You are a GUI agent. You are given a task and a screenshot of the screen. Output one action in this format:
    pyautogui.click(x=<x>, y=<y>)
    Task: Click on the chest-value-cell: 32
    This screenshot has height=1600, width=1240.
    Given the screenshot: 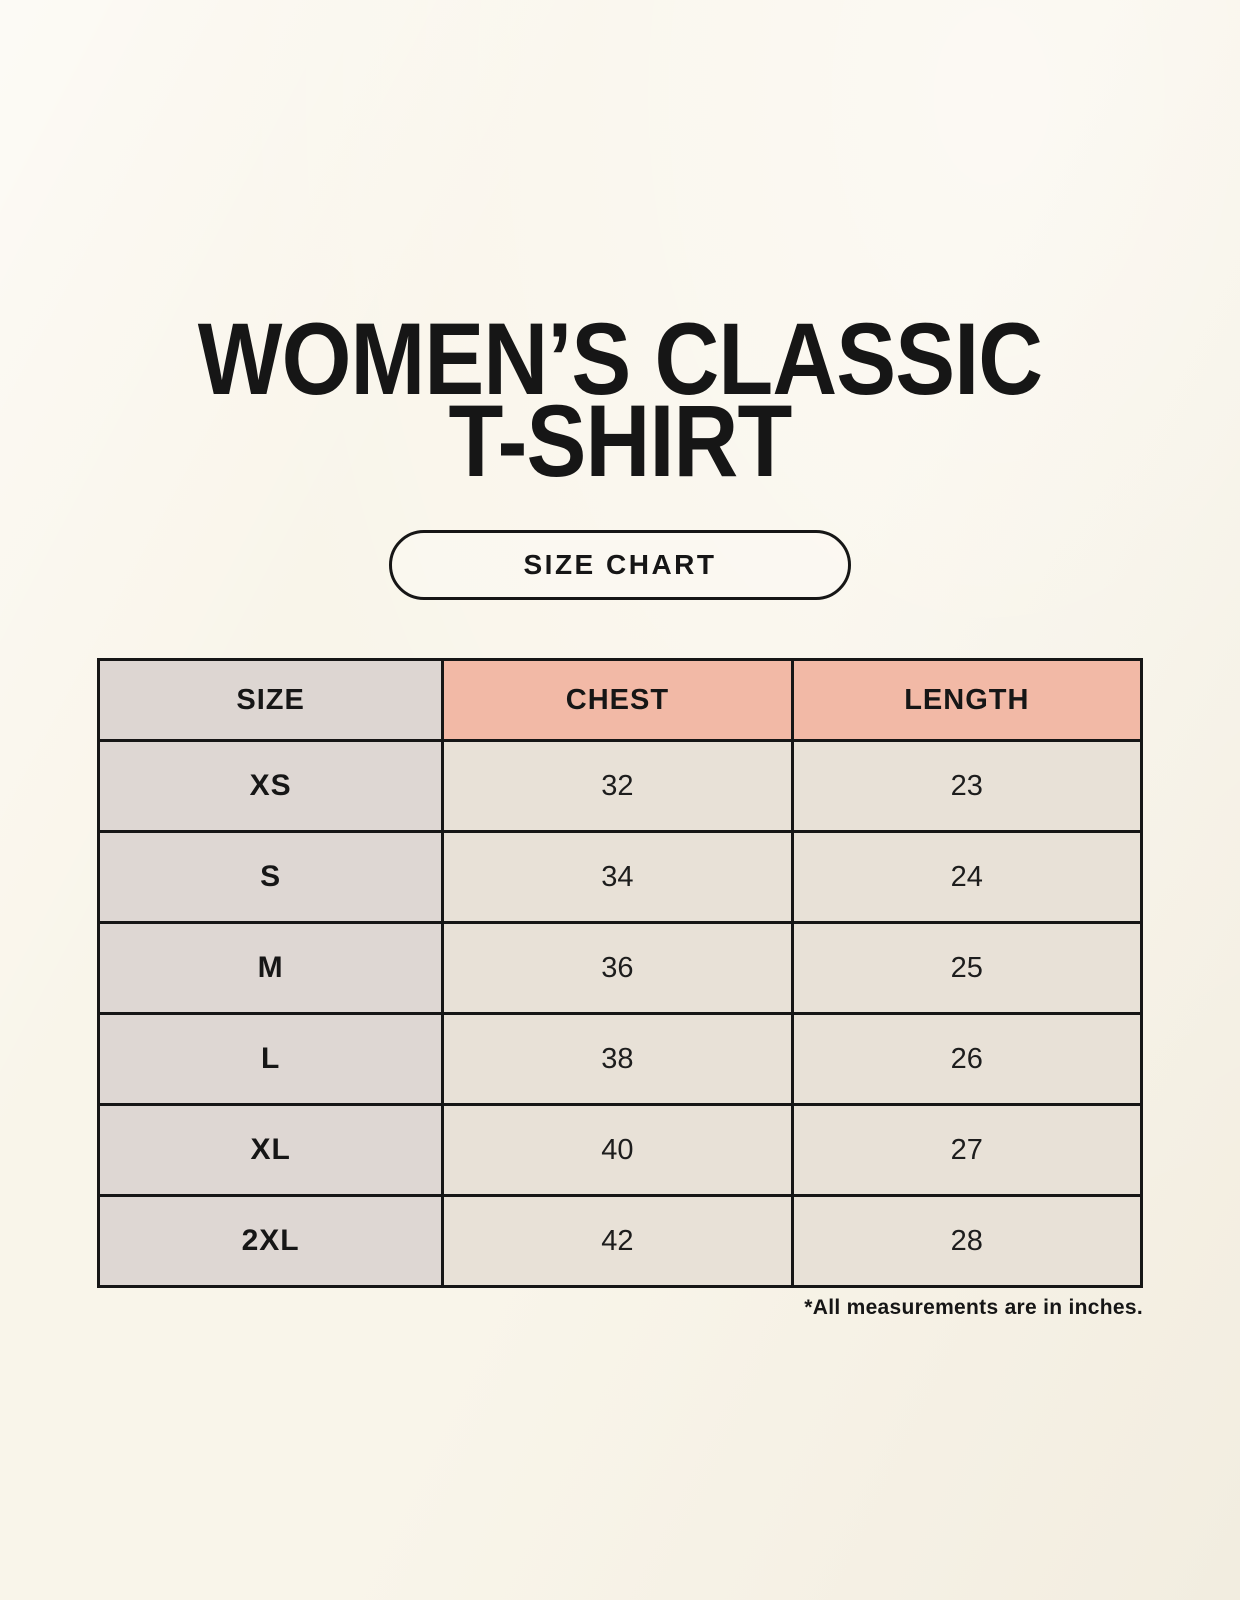 What is the action you would take?
    pyautogui.click(x=617, y=786)
    